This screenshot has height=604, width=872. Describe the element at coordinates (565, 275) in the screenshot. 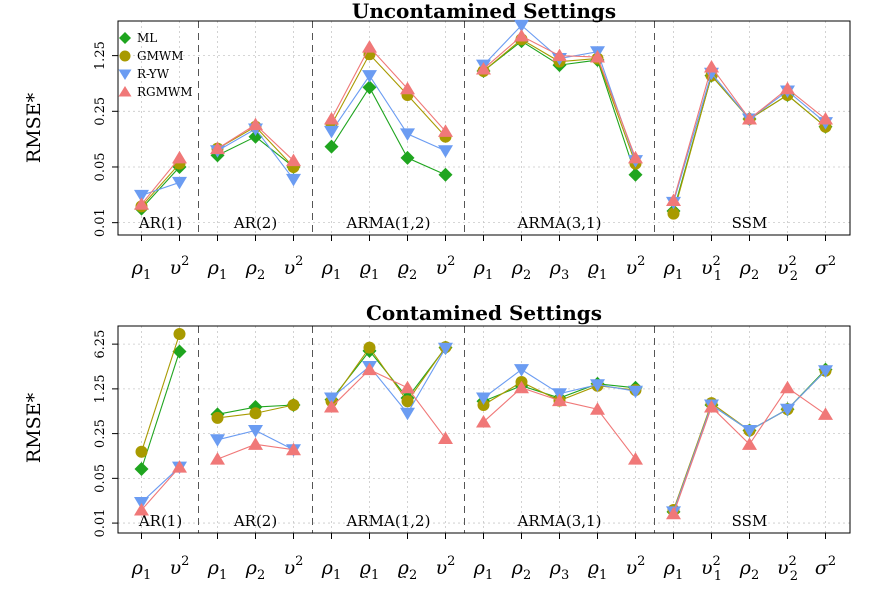

I see `param-subscript: 3` at that location.